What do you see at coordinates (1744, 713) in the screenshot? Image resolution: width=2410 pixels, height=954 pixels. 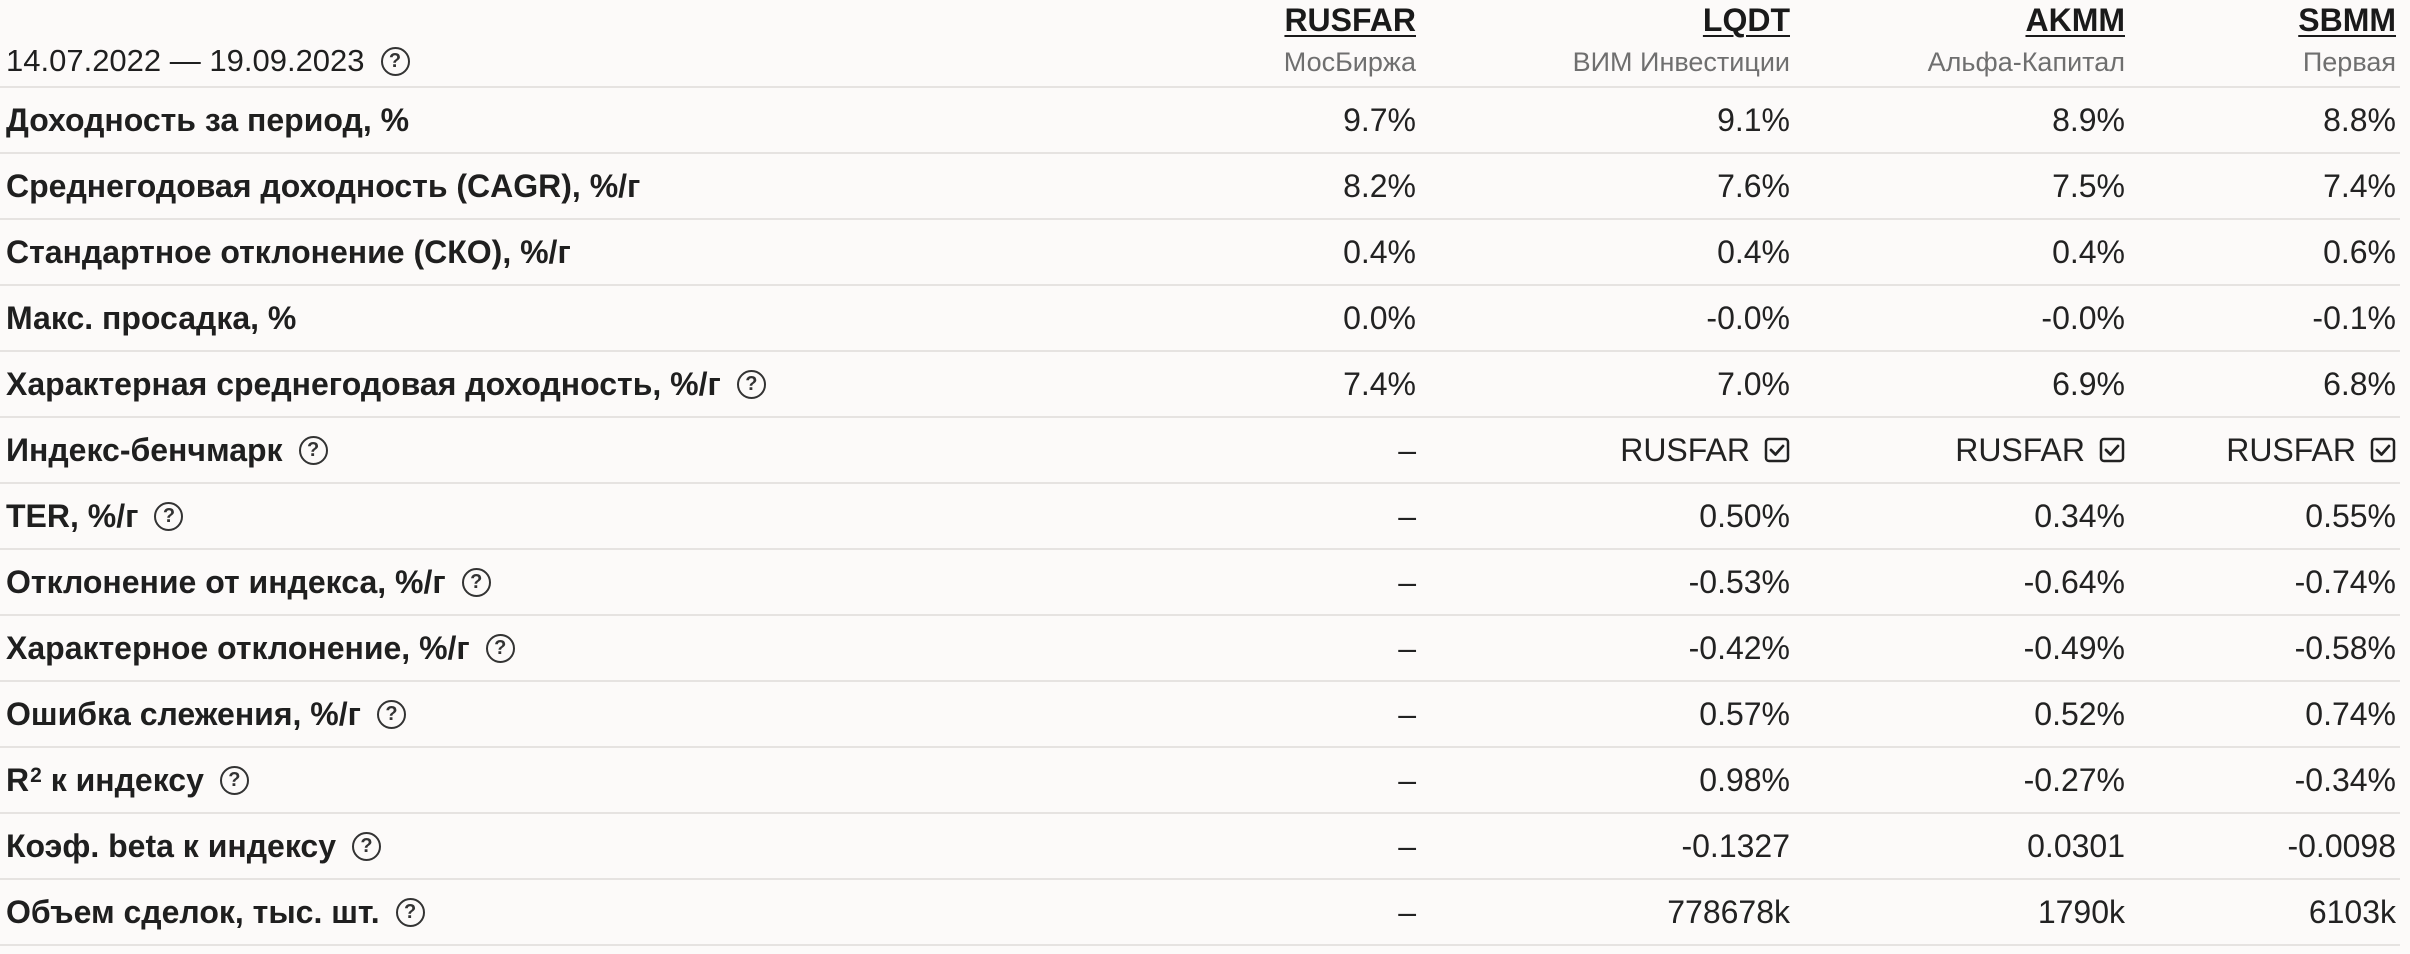 I see `cell-value: 0.57%` at bounding box center [1744, 713].